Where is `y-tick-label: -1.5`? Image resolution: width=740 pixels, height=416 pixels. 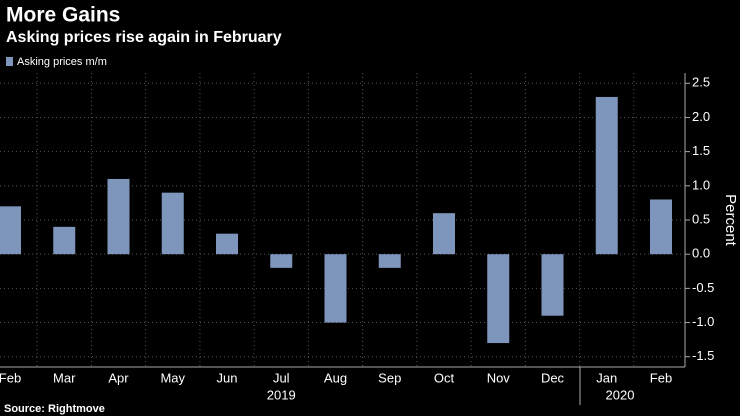
y-tick-label: -1.5 is located at coordinates (703, 355).